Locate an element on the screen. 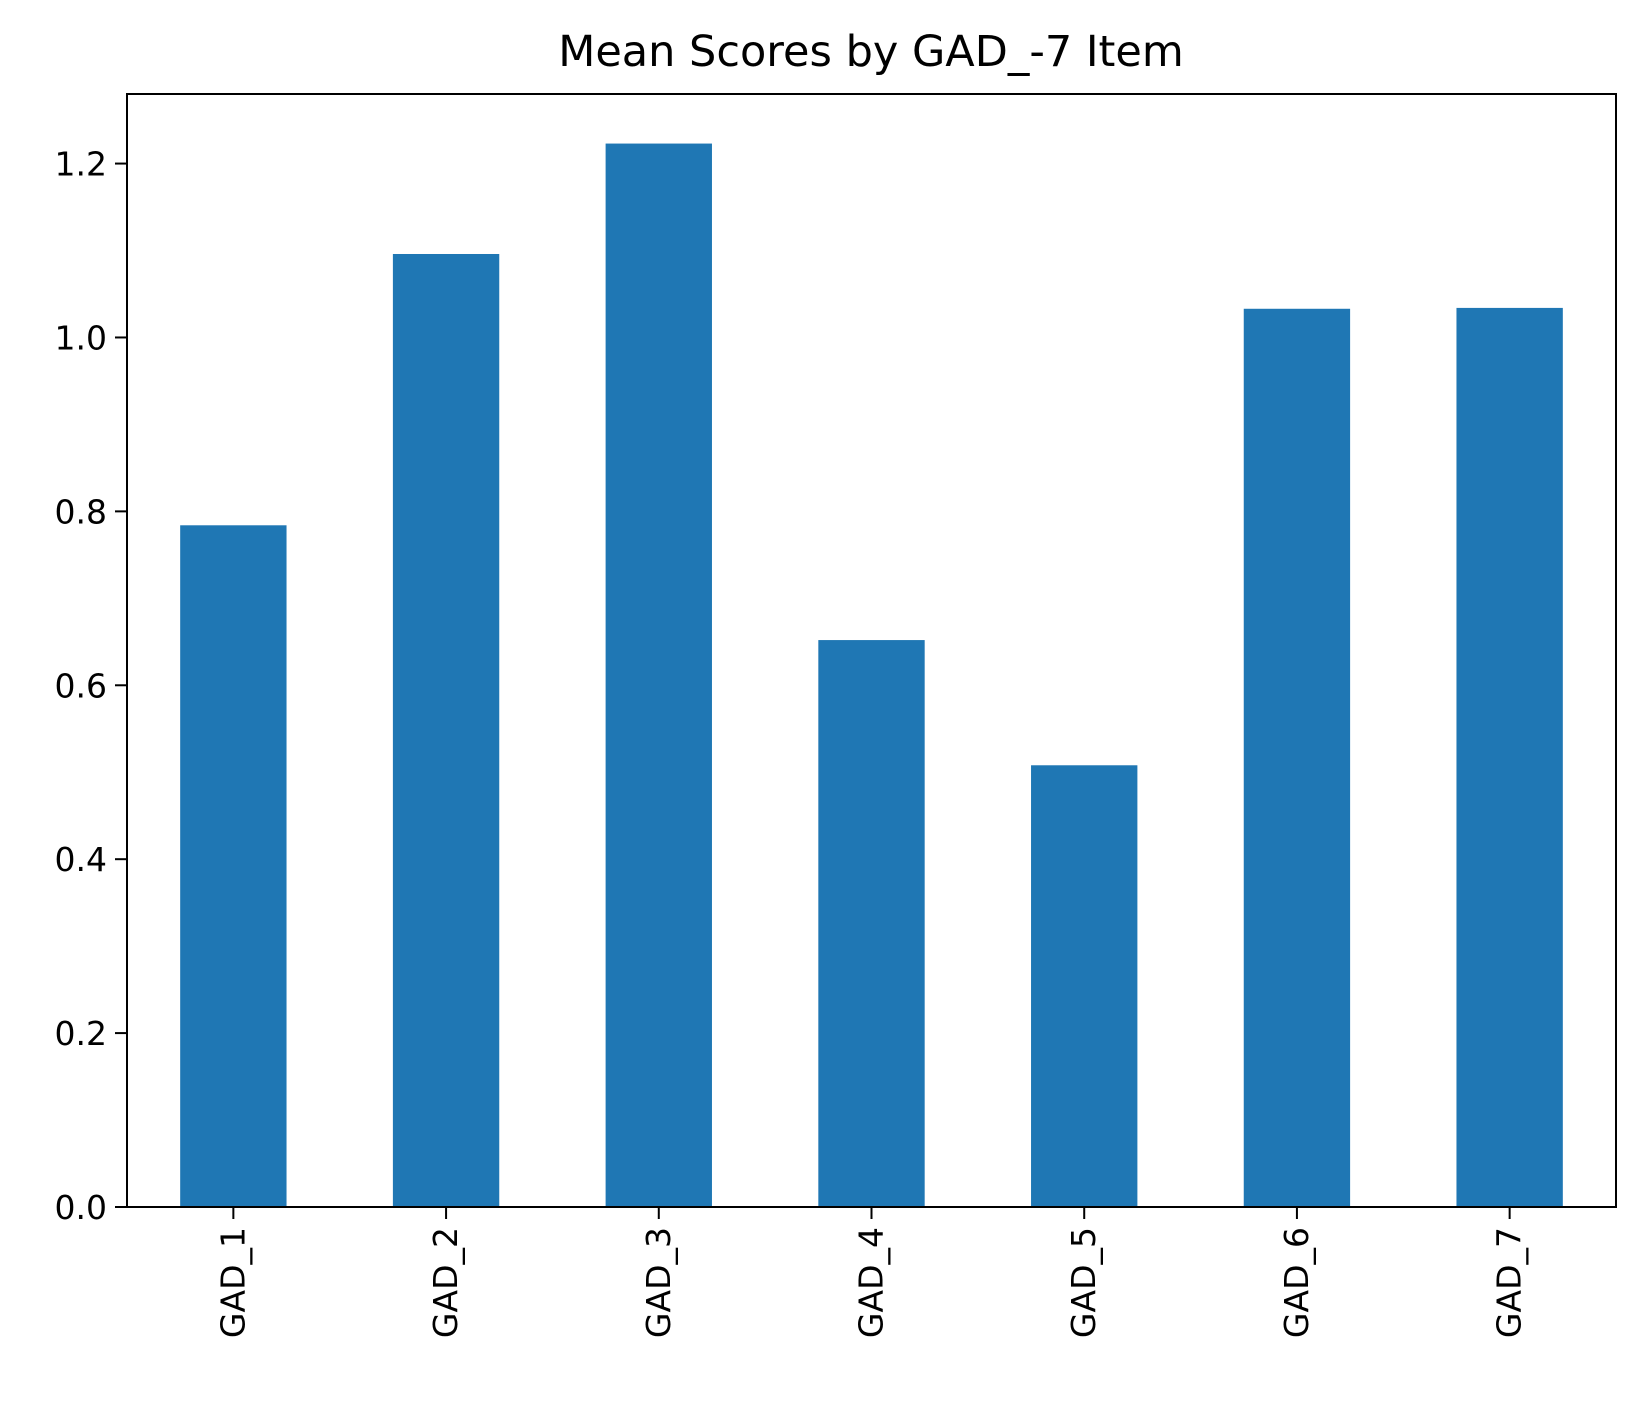 This screenshot has width=1643, height=1401. y-tick-label: 0.6 is located at coordinates (81, 685).